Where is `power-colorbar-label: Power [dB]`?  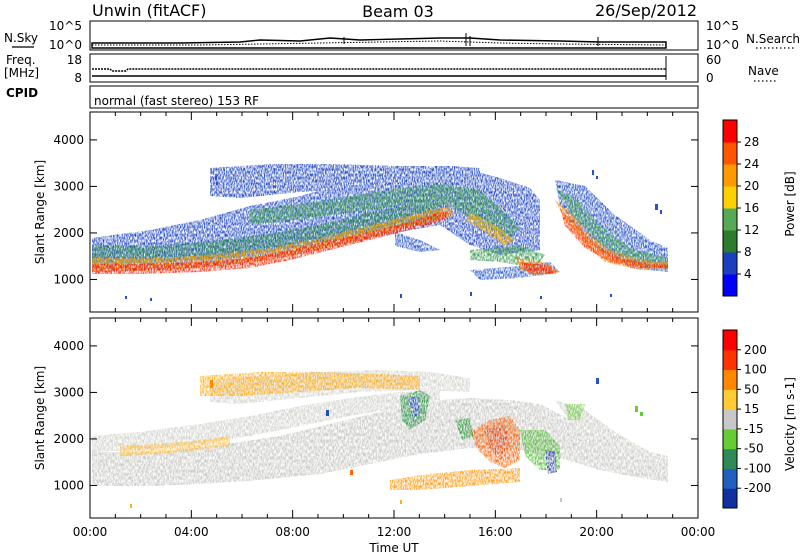
power-colorbar-label: Power [dB] is located at coordinates (790, 203).